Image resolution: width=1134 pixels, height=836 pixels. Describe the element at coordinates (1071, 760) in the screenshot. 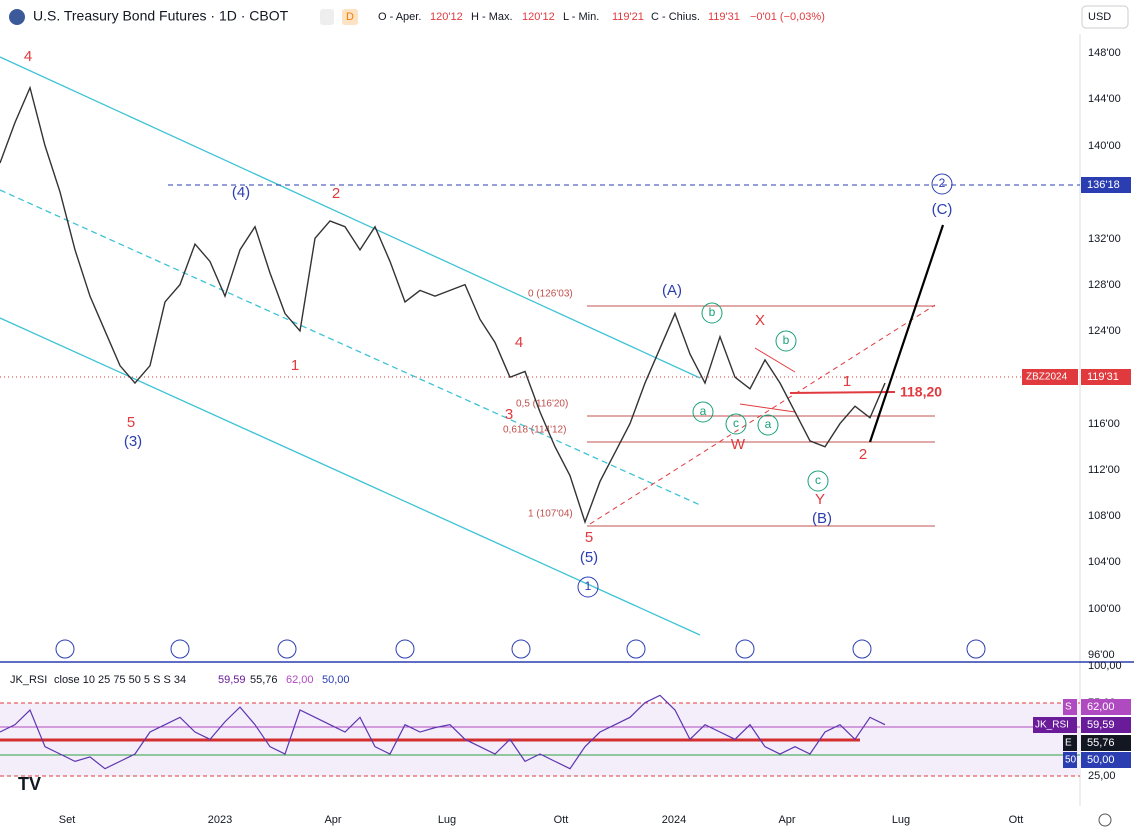

I see `rsi-tag-key-text: 50` at that location.